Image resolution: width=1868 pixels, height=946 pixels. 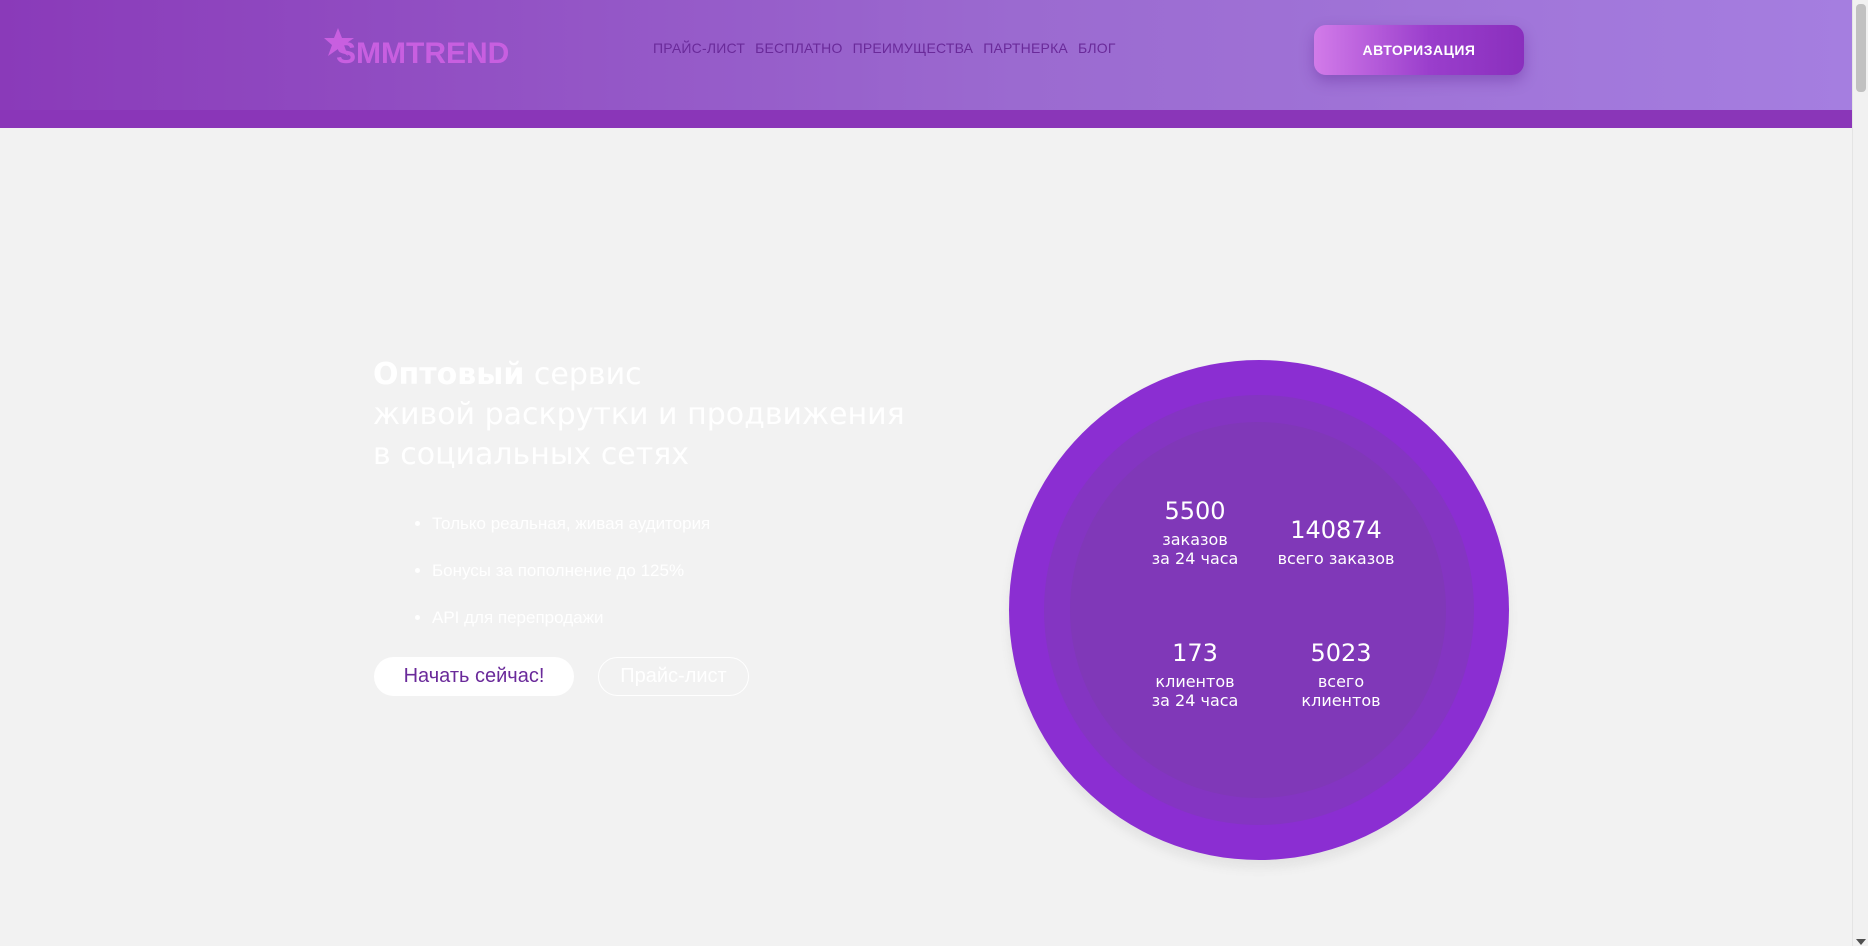 I want to click on stat-orders-total: 140874 всего заказов, so click(x=1336, y=541).